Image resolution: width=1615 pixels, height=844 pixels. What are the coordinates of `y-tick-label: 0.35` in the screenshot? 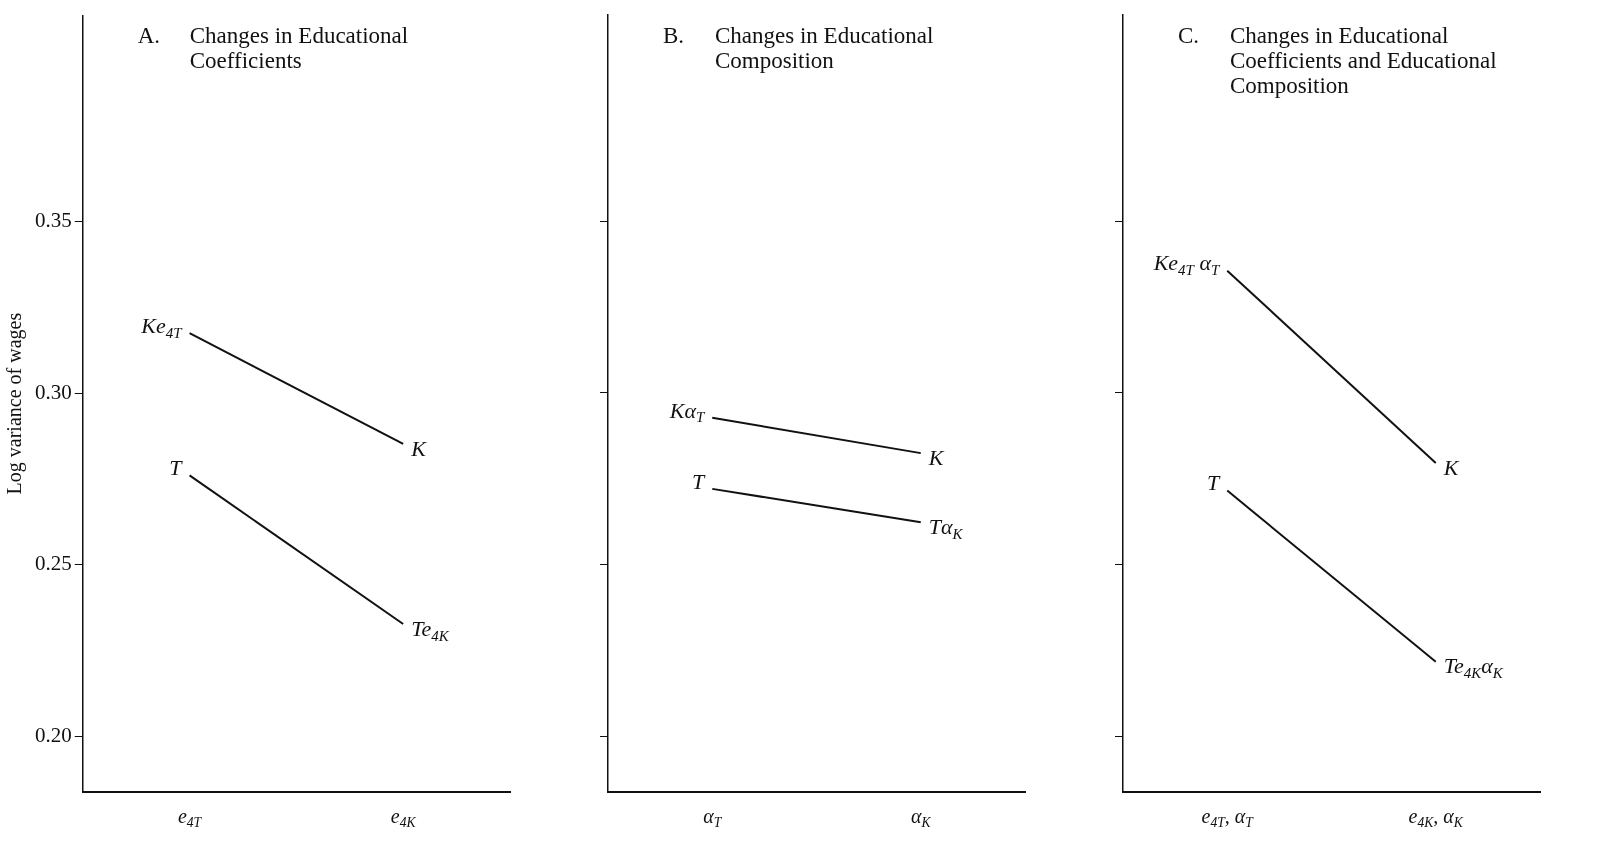 It's located at (53, 220).